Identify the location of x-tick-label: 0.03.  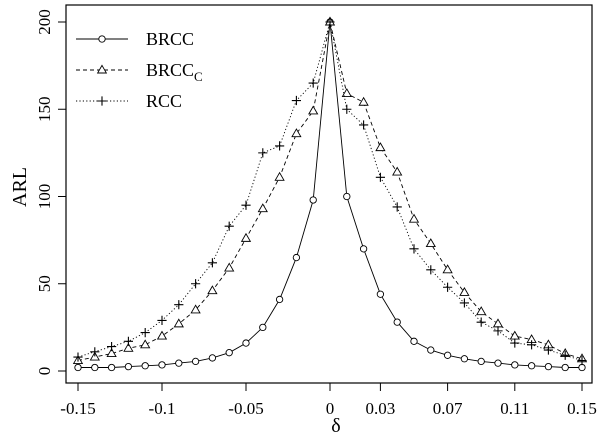
(381, 408).